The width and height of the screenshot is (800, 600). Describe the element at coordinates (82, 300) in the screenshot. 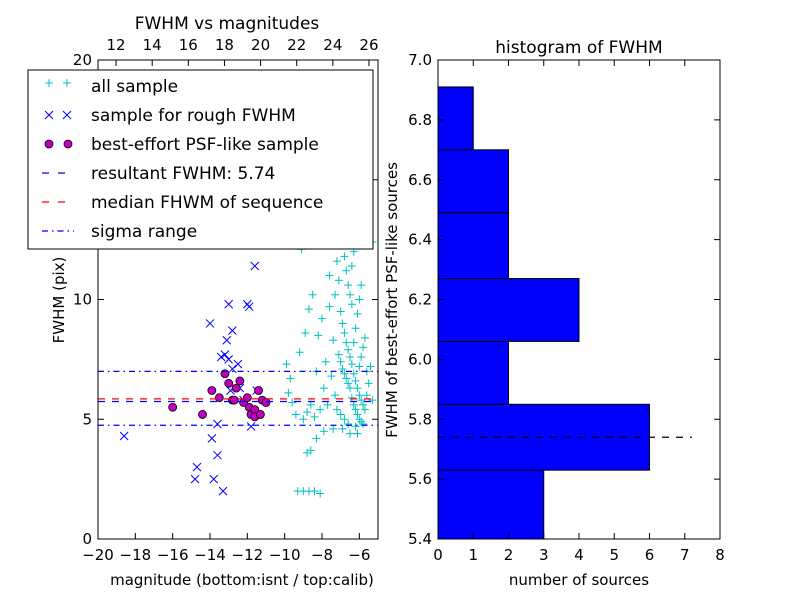

I see `y-tick-label: 10` at that location.